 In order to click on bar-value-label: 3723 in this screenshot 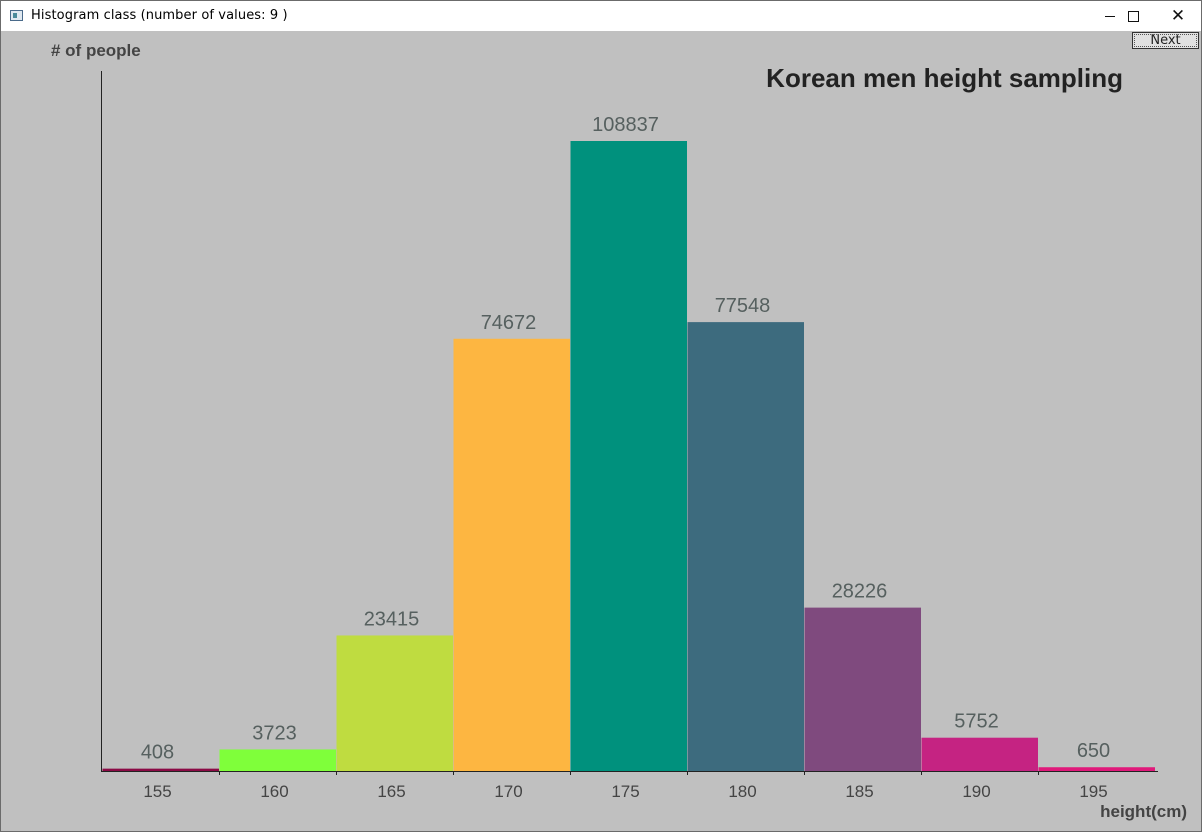, I will do `click(274, 733)`.